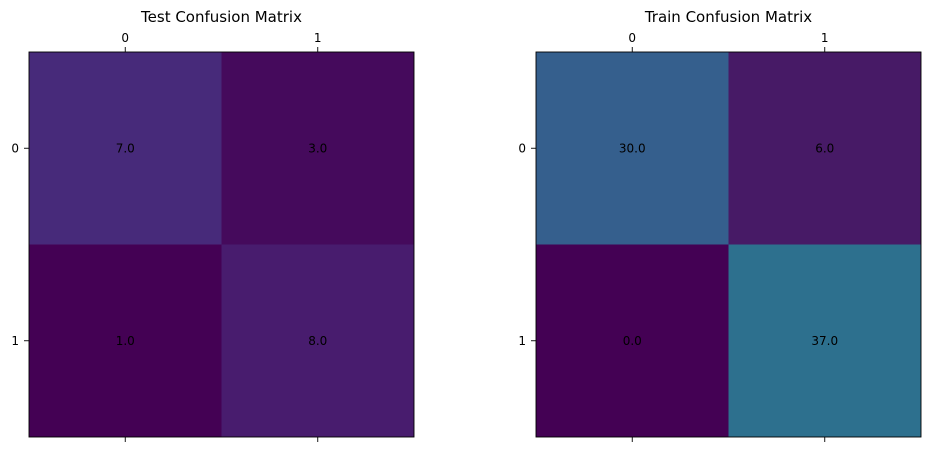  Describe the element at coordinates (522, 148) in the screenshot. I see `matrix-1-y-tick-label-0: 0` at that location.